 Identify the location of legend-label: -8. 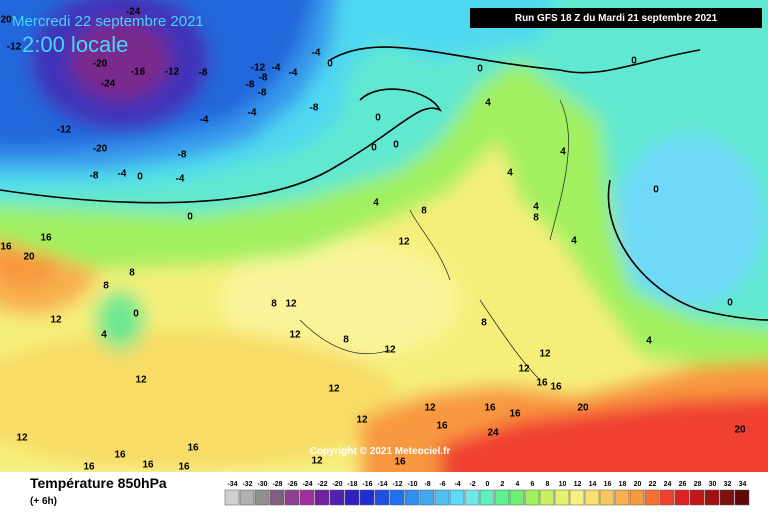
(427, 484).